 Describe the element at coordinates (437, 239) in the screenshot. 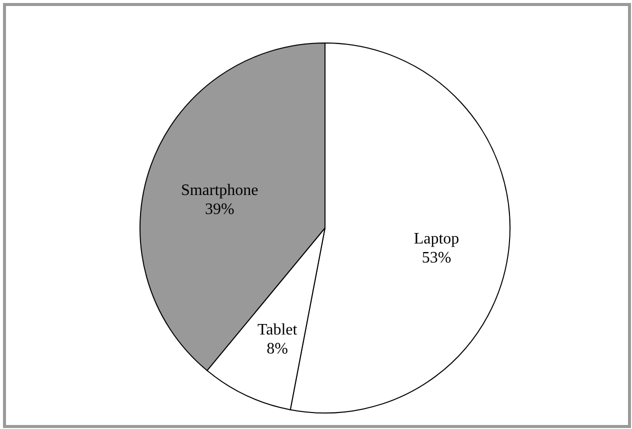

I see `slice-label: Laptop` at that location.